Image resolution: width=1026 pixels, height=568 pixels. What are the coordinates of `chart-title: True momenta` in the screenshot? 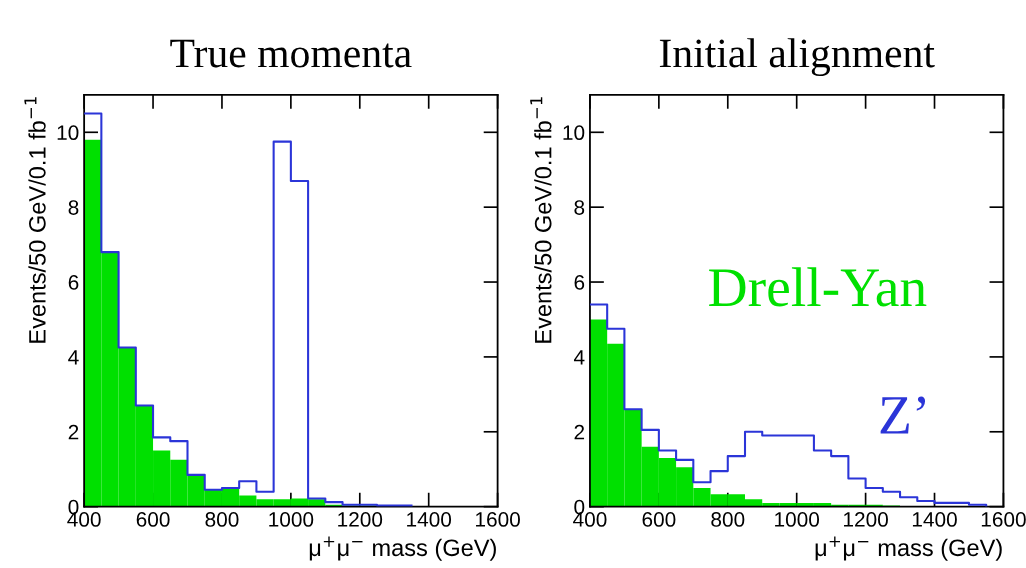 It's located at (291, 53).